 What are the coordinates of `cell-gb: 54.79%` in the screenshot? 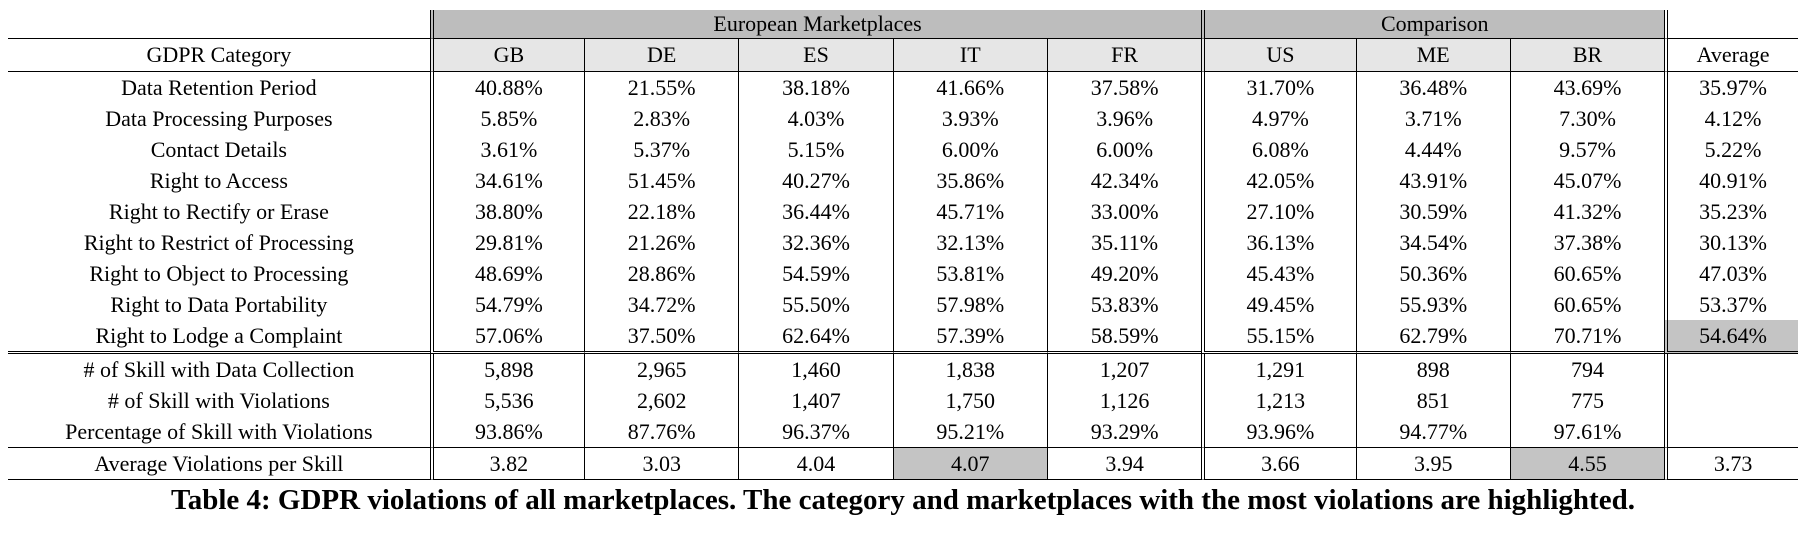 It's located at (506, 304).